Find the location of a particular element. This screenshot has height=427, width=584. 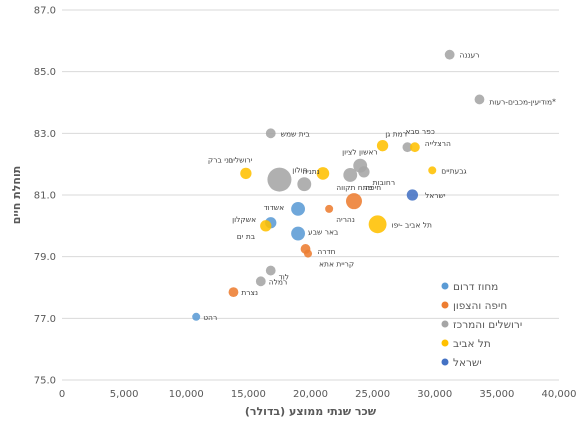

point-label: רמלה is located at coordinates (278, 281).